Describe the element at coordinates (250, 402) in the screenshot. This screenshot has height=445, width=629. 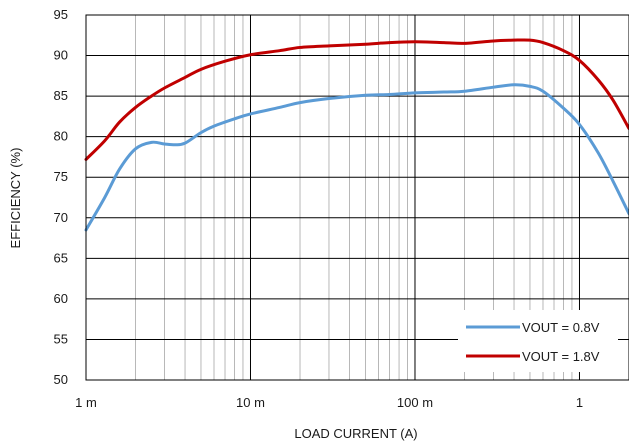
I see `x-tick-label: 10 m` at that location.